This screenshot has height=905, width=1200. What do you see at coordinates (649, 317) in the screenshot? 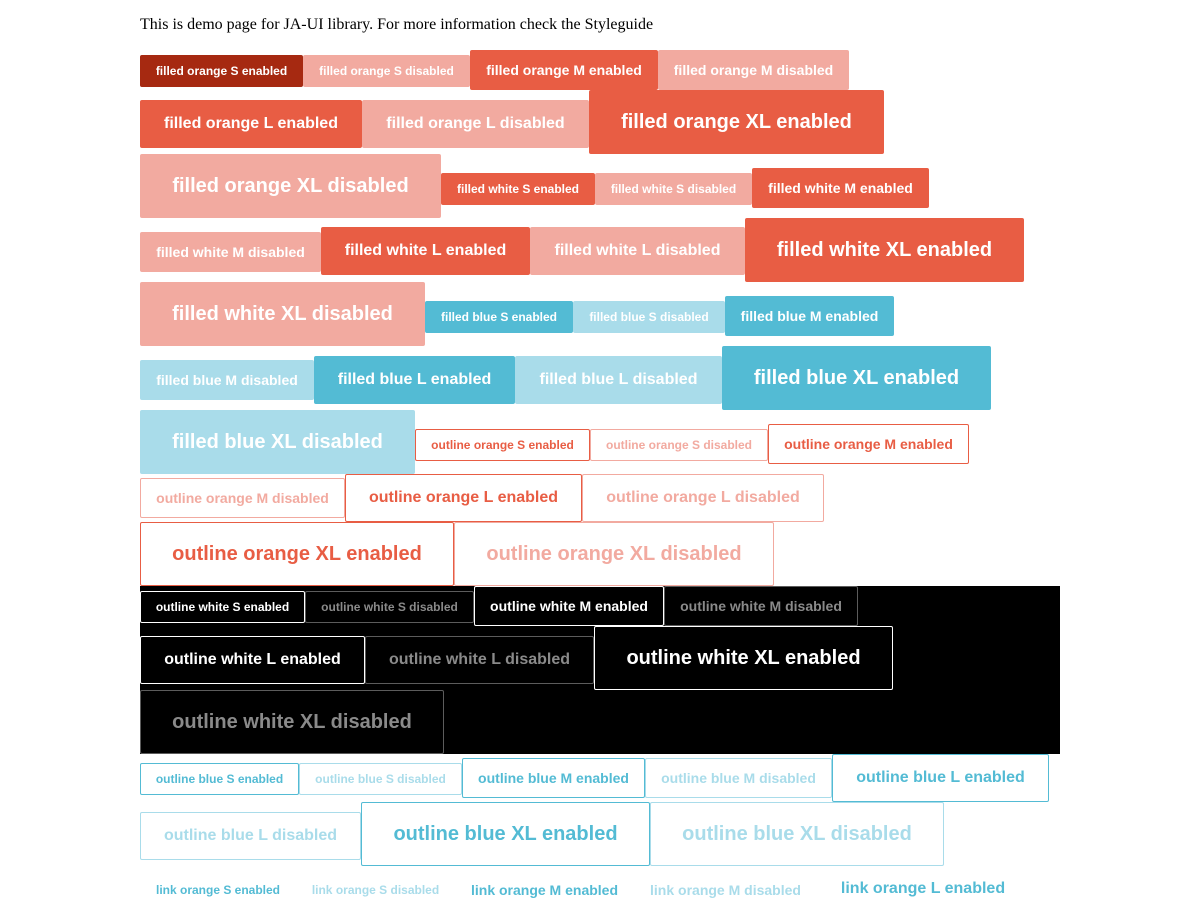
I see `filled-blue-s-disabled-button: filled blue S disabled` at bounding box center [649, 317].